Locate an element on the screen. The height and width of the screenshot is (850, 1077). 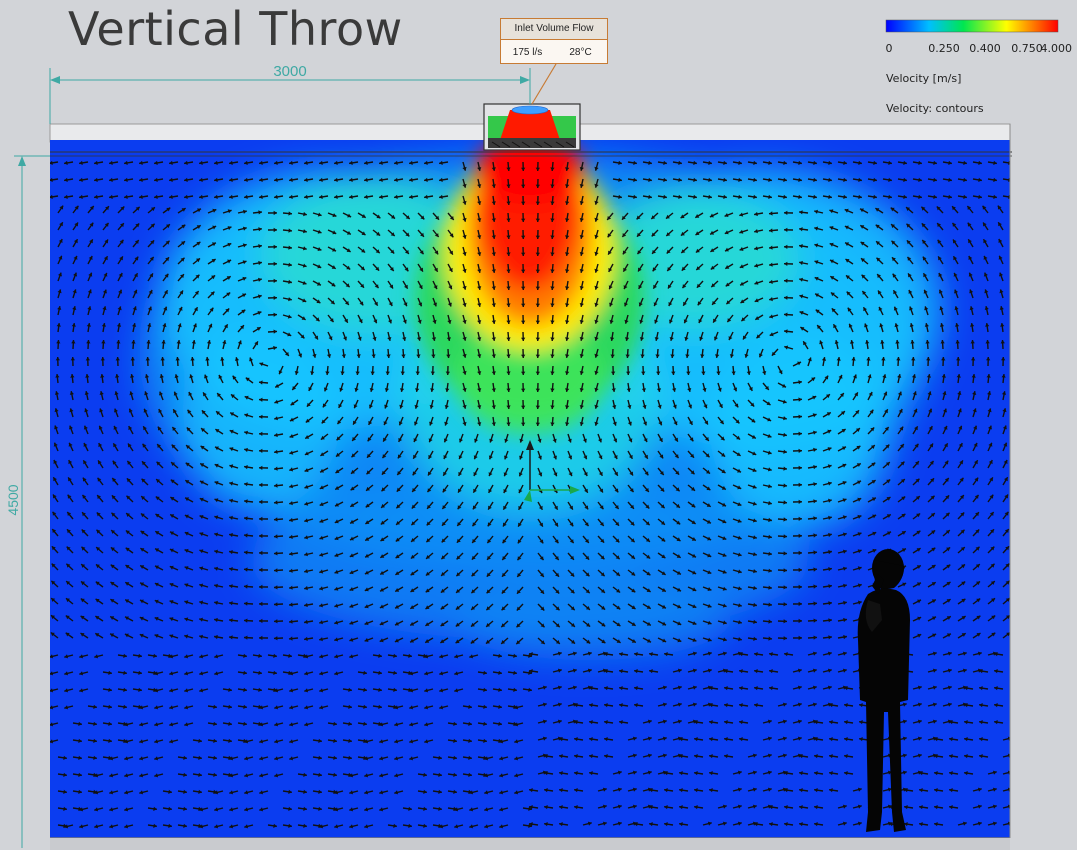
width-dimension-label: 3000 is located at coordinates (289, 71).